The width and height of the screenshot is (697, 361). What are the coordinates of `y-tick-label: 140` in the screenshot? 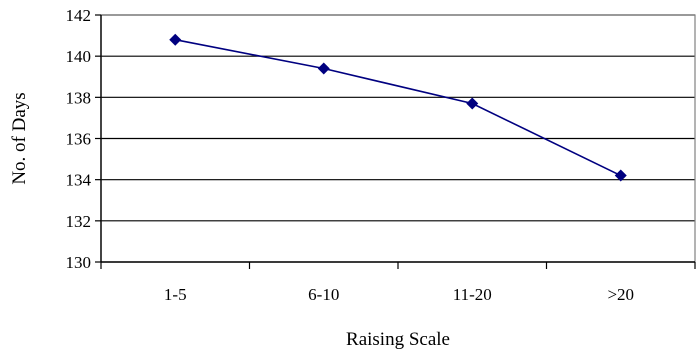 It's located at (79, 56).